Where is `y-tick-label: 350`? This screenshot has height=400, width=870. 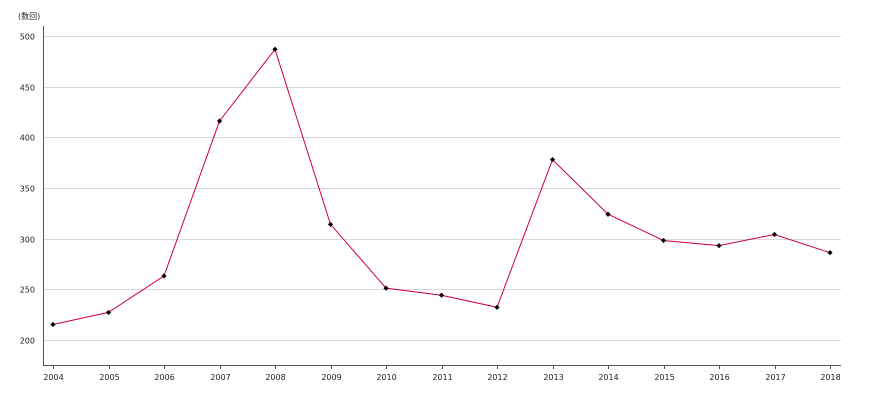 y-tick-label: 350 is located at coordinates (27, 189).